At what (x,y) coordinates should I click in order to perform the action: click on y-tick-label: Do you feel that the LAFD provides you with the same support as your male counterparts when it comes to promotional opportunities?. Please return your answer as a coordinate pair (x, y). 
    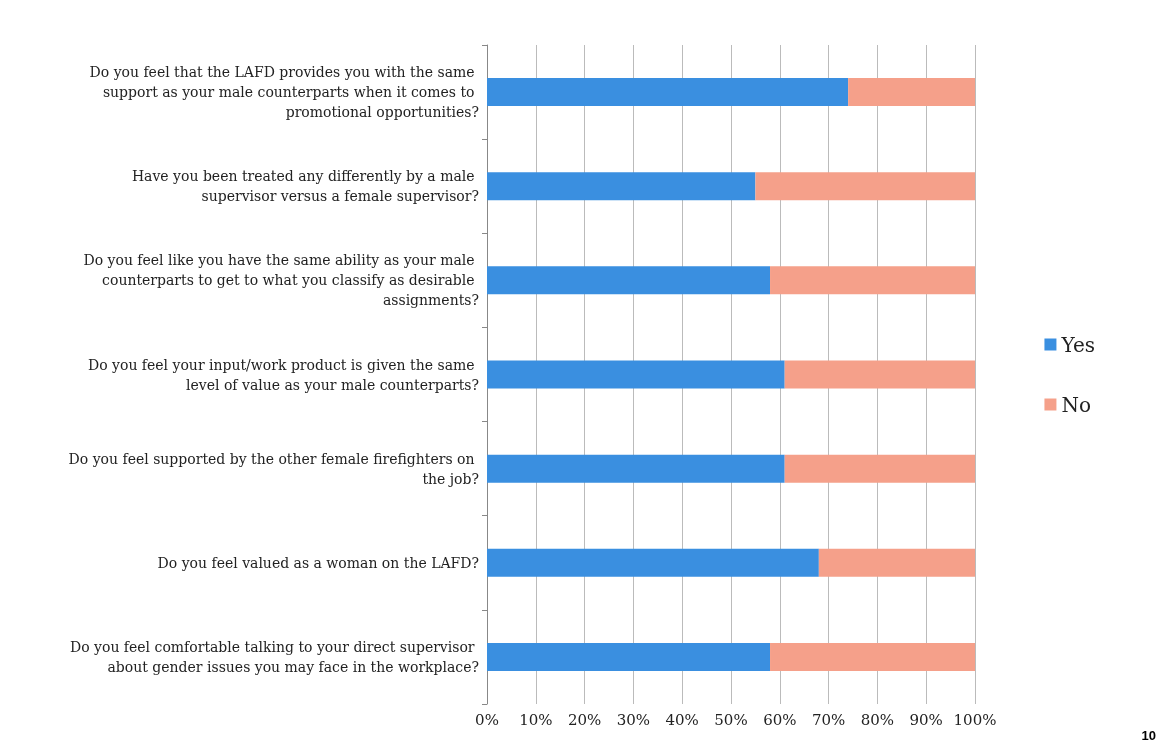
    Looking at the image, I should click on (284, 92).